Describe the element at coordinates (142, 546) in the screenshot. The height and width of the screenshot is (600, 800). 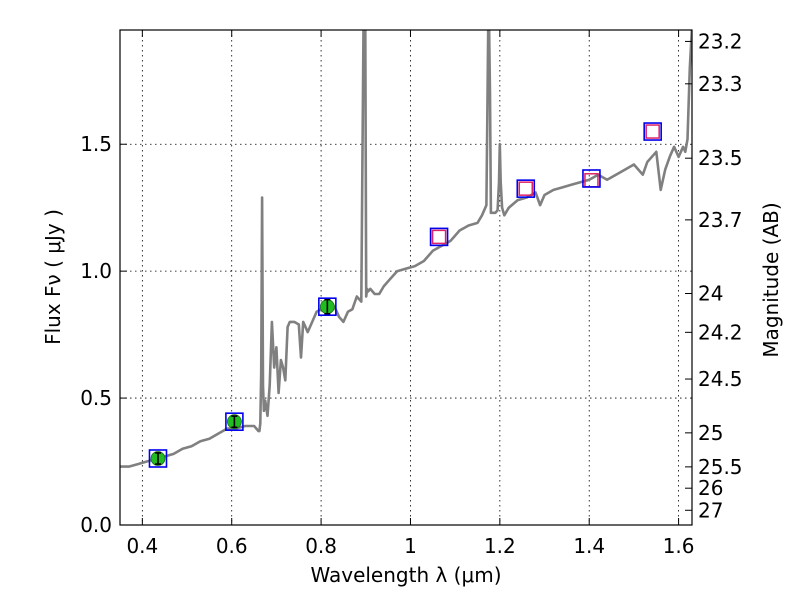
I see `x-tick-label: 0.4` at that location.